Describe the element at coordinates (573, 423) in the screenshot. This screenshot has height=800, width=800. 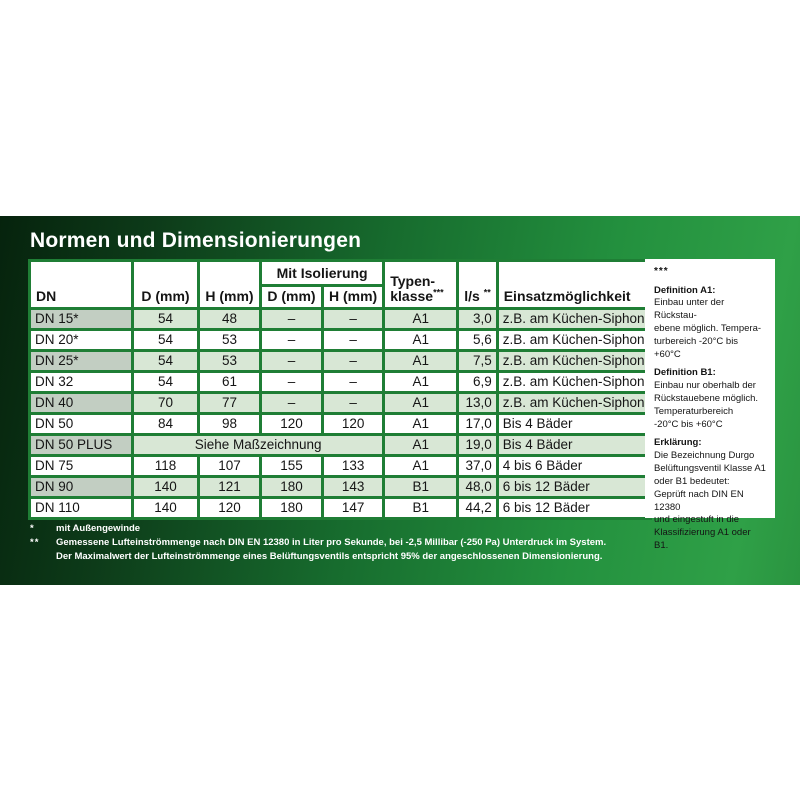
I see `cell-einsatz: Bis 4 Bäder` at that location.